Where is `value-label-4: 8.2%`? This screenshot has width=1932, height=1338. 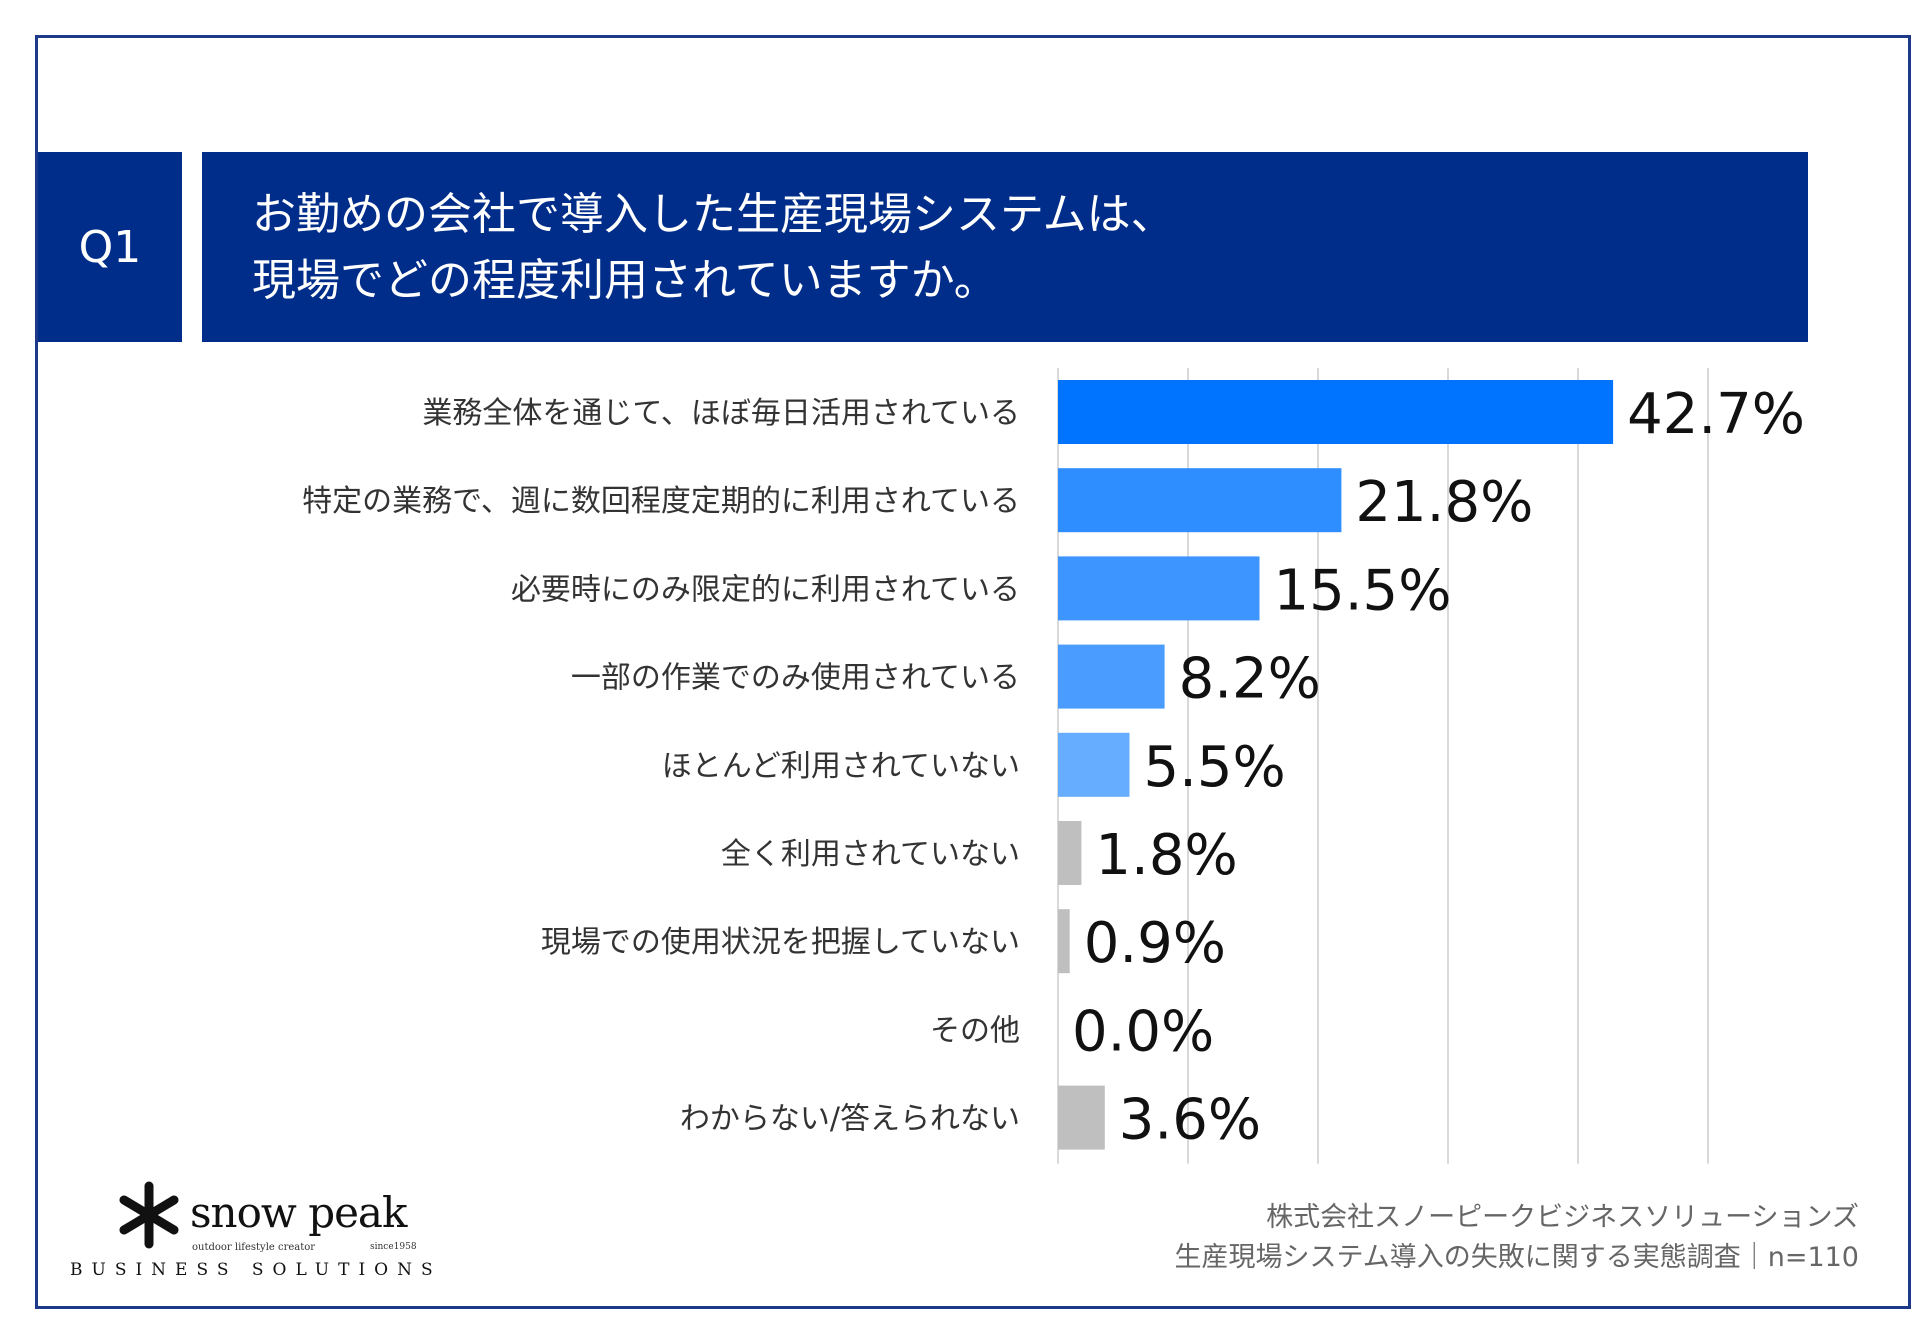 value-label-4: 8.2% is located at coordinates (1250, 679).